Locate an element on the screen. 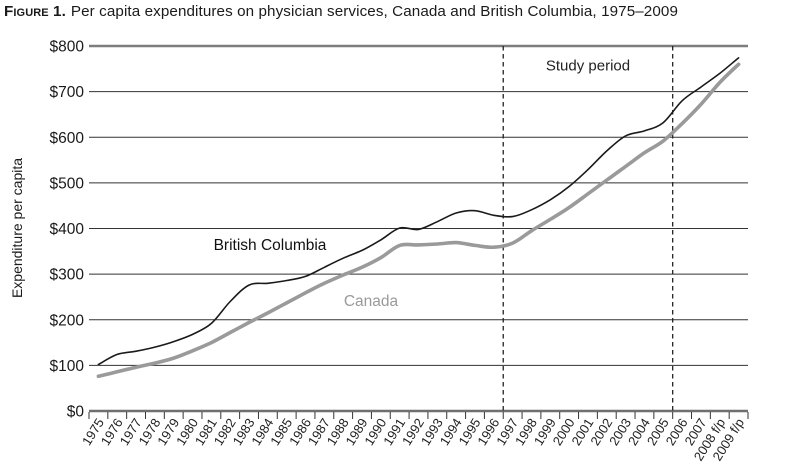  y-axis-title: Expenditure per capita is located at coordinates (17, 228).